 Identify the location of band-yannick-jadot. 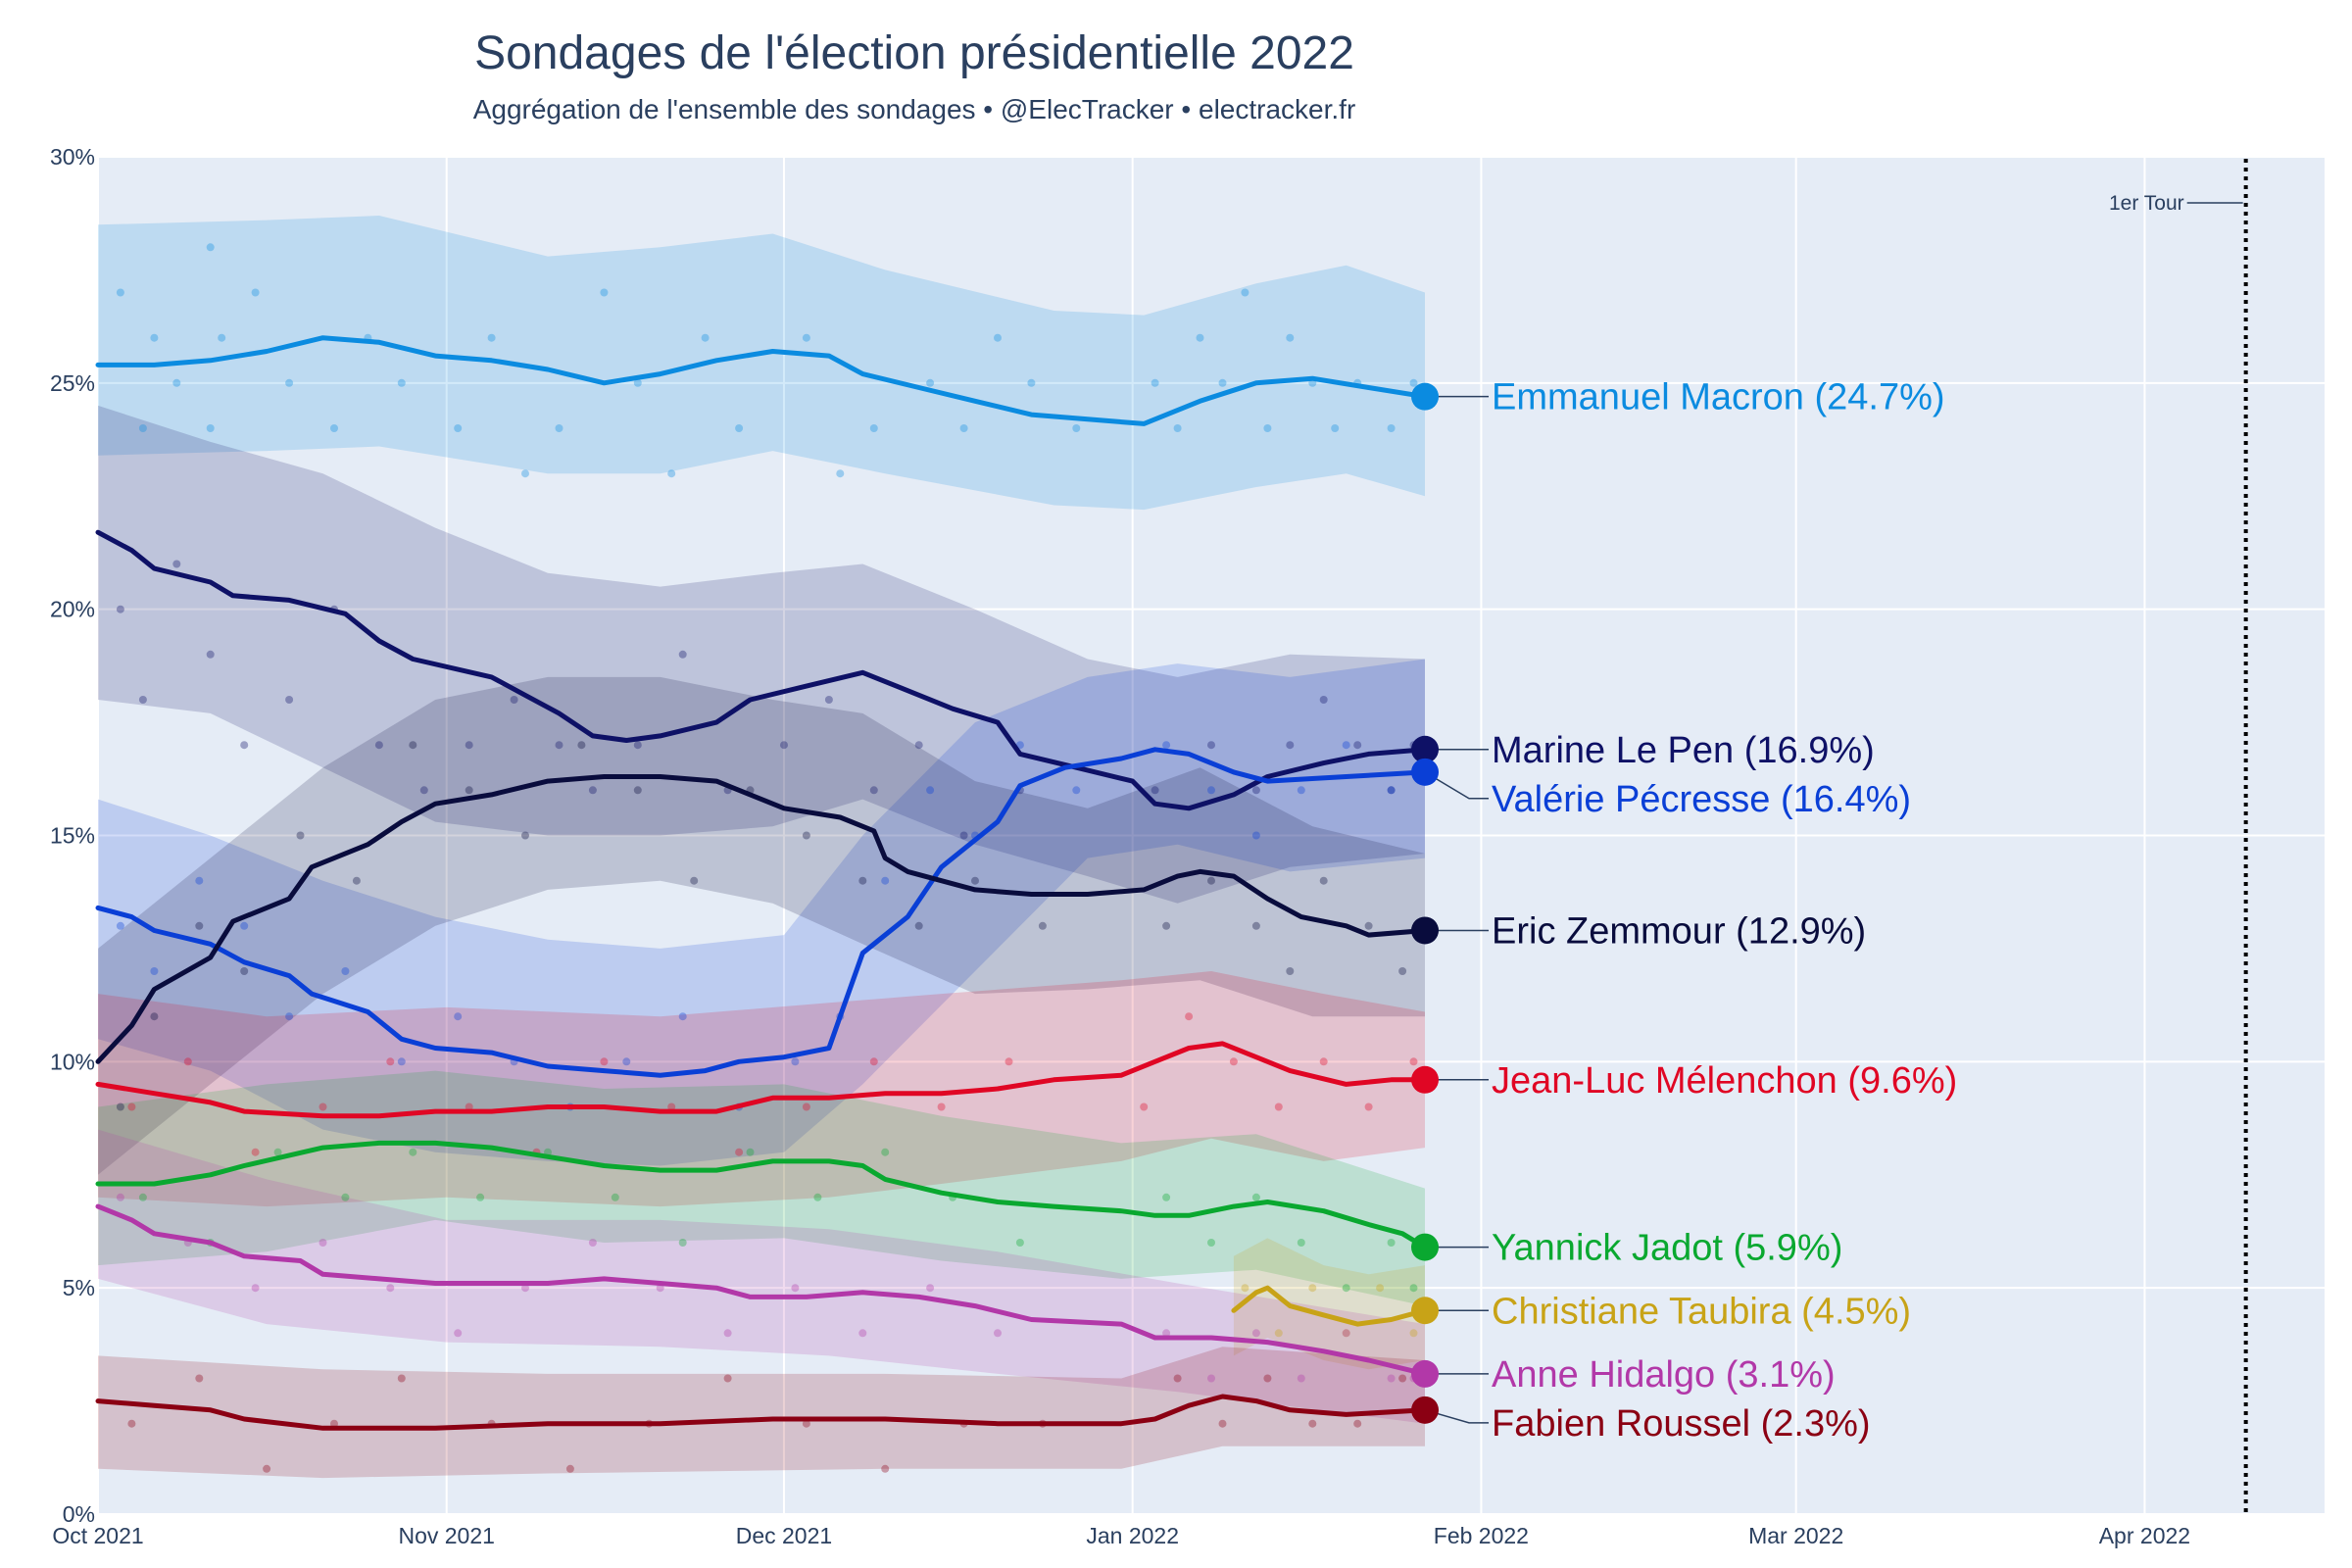
(761, 1188).